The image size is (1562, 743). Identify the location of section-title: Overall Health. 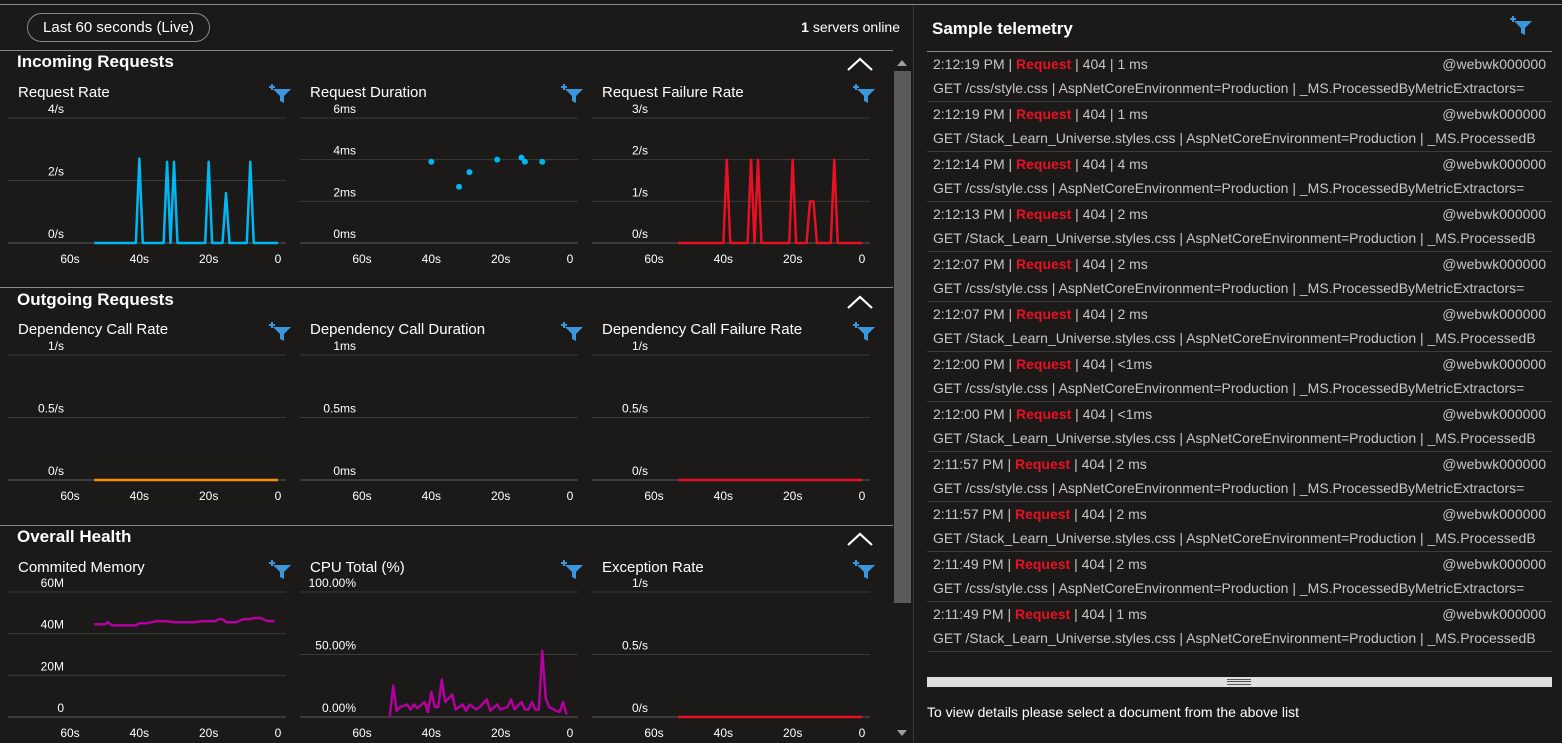
(74, 536).